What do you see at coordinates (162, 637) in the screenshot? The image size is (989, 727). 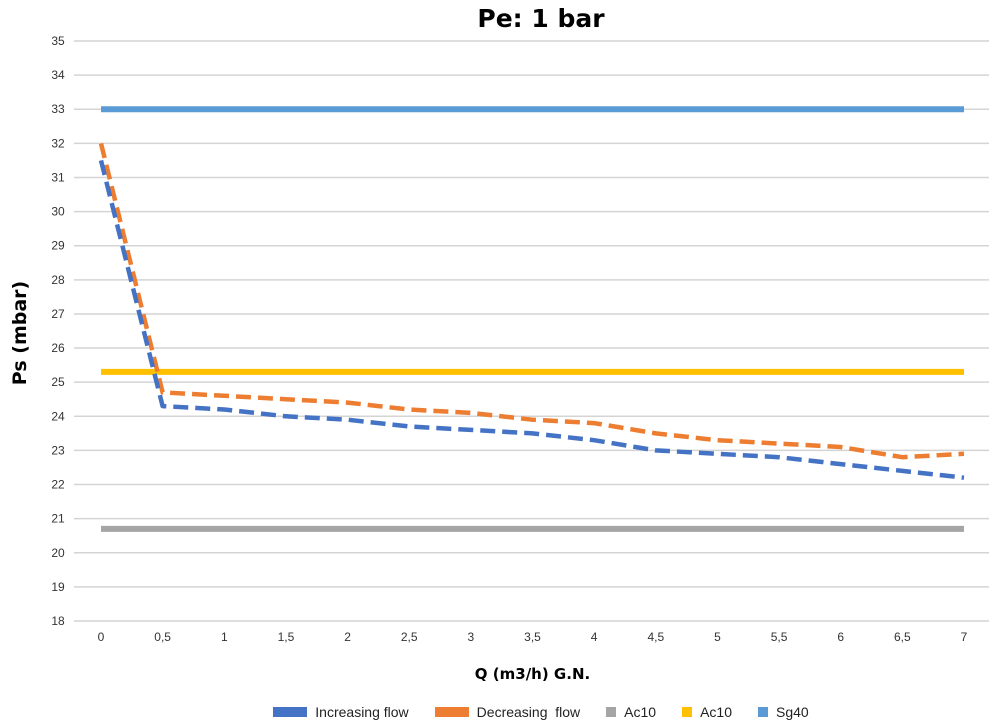 I see `x-tick-label: 0,5` at bounding box center [162, 637].